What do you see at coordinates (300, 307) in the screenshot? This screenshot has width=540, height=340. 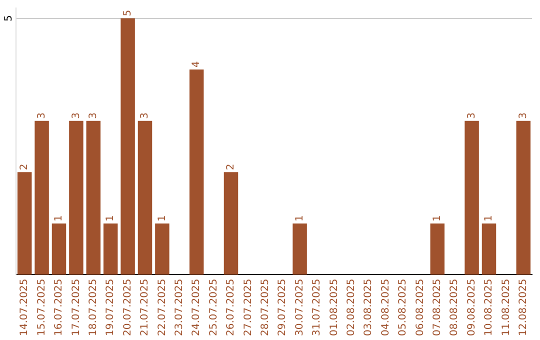 I see `x-tick-label: 30.07.2025` at bounding box center [300, 307].